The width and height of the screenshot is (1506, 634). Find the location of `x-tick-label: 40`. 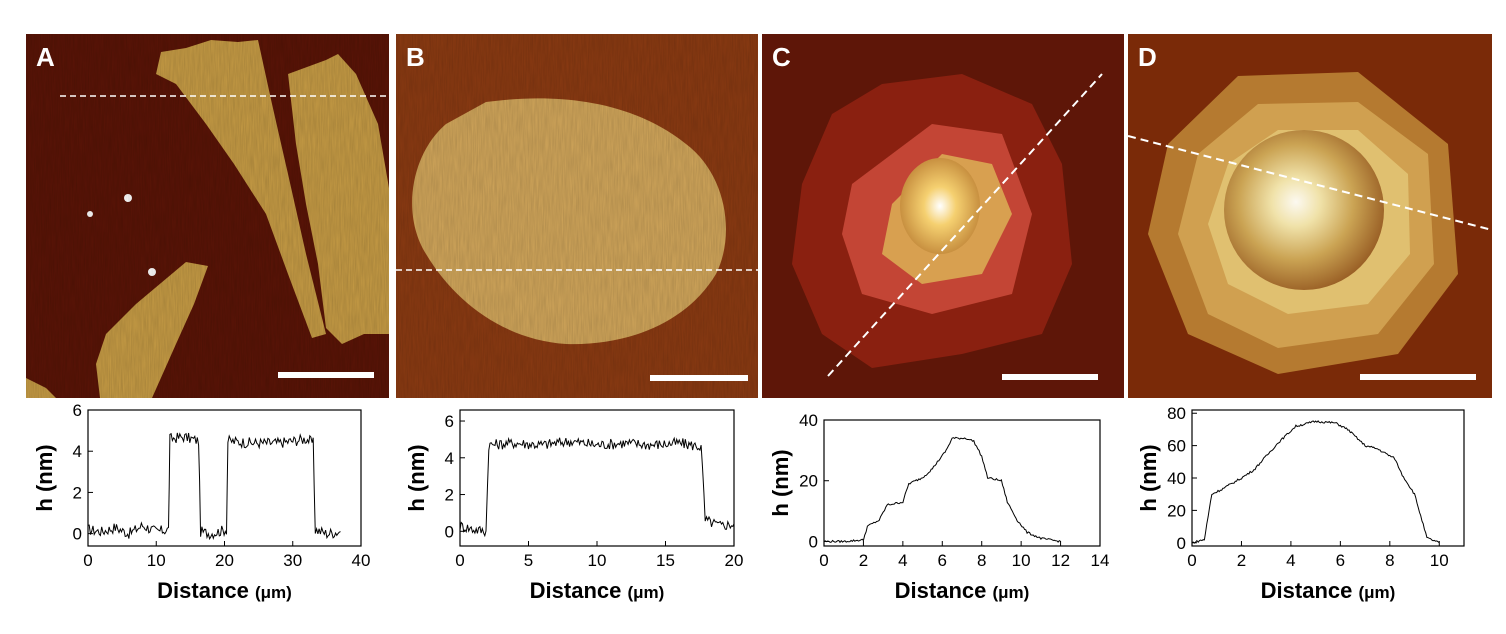

x-tick-label: 40 is located at coordinates (361, 560).